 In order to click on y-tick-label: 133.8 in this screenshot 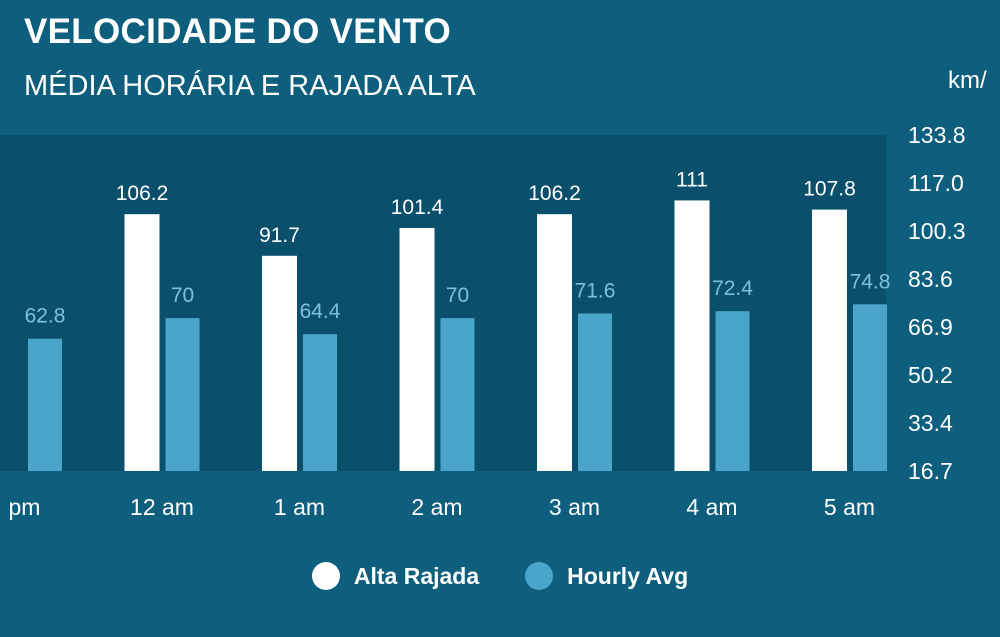, I will do `click(937, 135)`.